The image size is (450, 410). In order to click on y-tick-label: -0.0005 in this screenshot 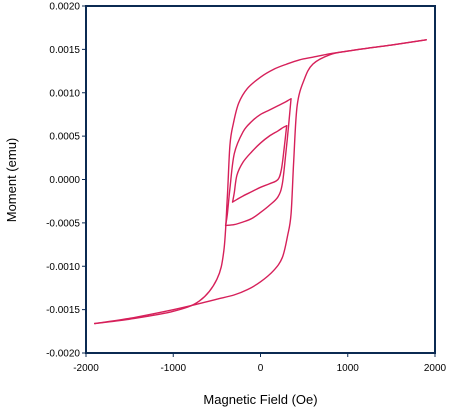, I will do `click(63, 223)`.